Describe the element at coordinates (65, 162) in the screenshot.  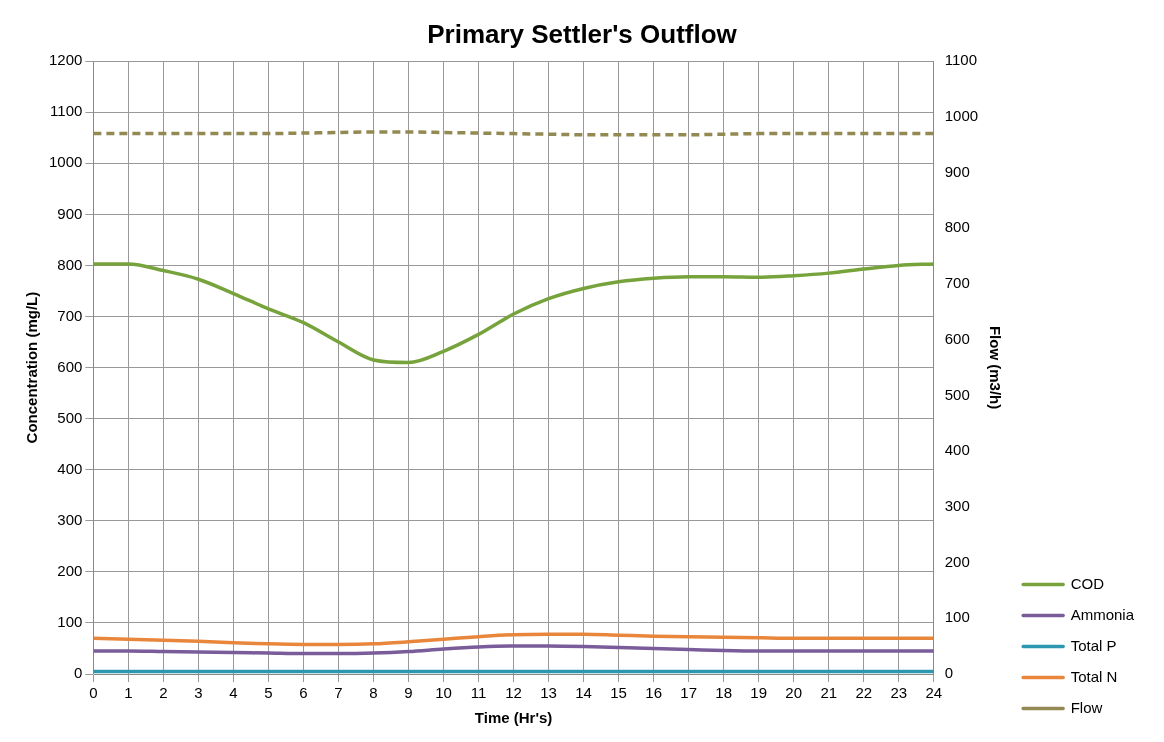
I see `y-tick-label: 1000` at that location.